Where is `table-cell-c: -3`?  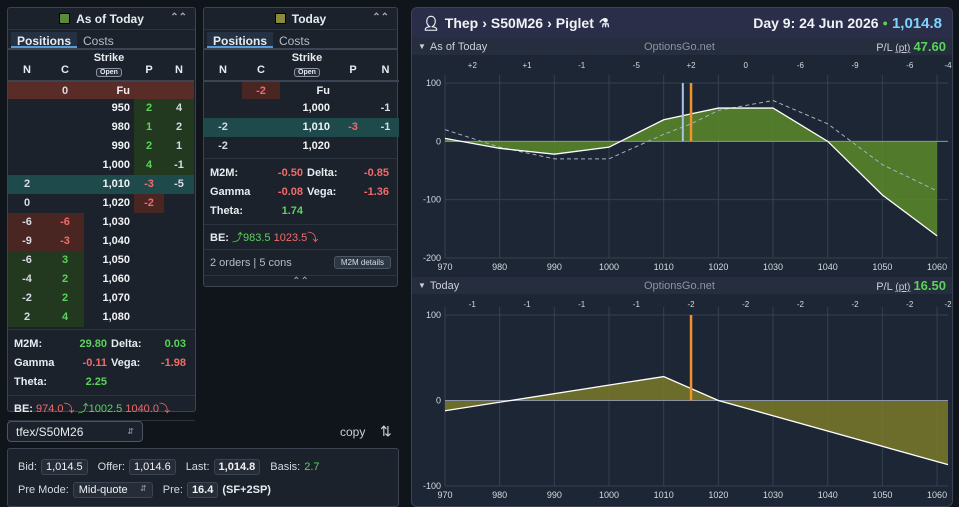
table-cell-c: -3 is located at coordinates (65, 241).